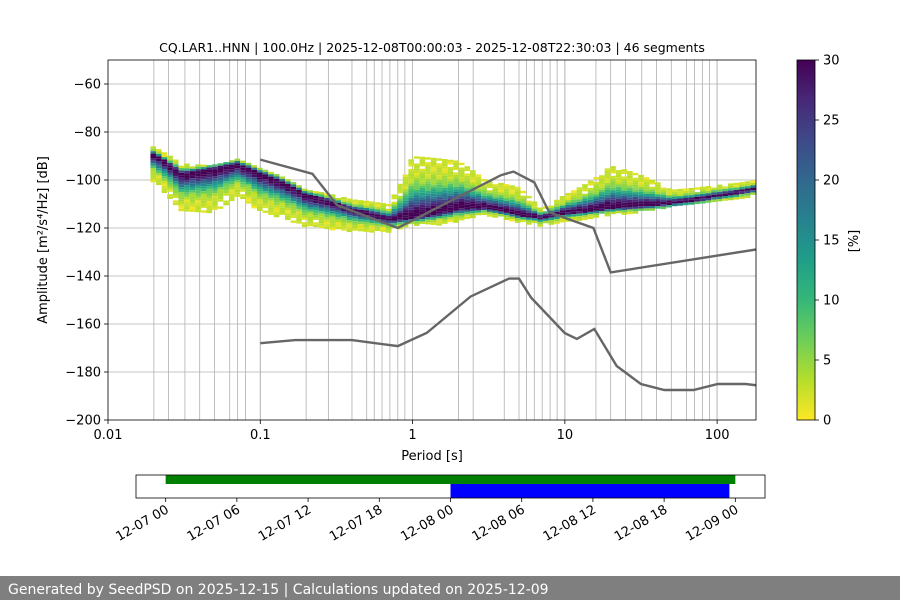 The width and height of the screenshot is (900, 604). What do you see at coordinates (717, 435) in the screenshot?
I see `x-tick-label: 100` at bounding box center [717, 435].